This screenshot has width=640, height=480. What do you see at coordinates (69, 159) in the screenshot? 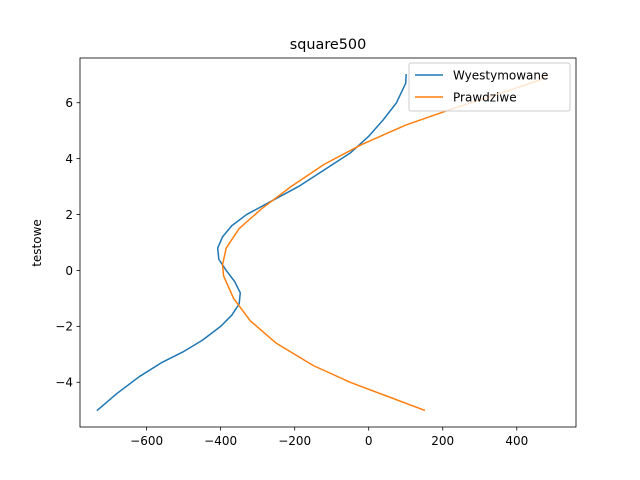
I see `y-tick-label: 4` at bounding box center [69, 159].